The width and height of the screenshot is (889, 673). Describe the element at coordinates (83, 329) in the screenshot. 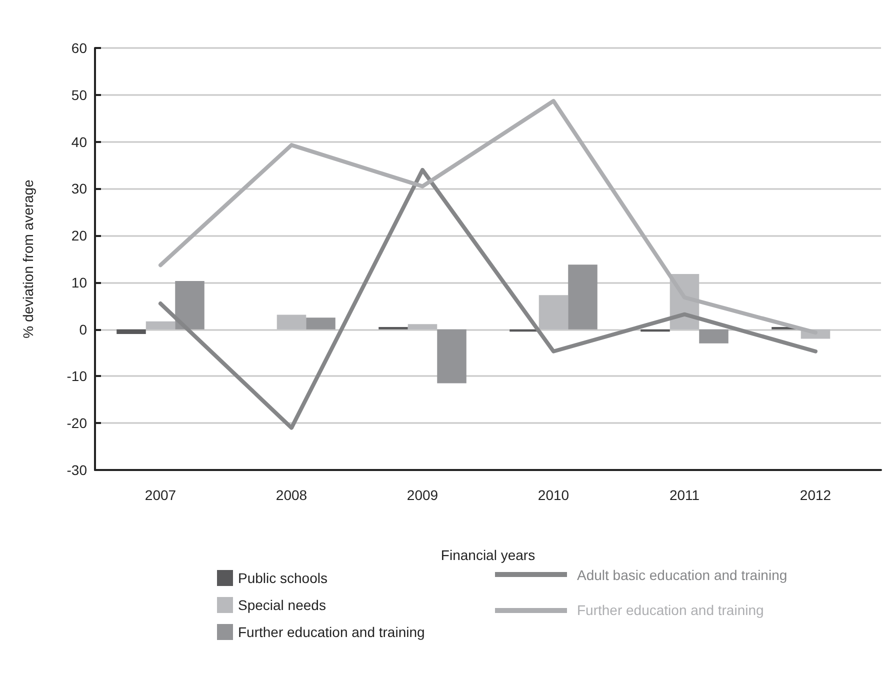

I see `y-tick-label: 0` at that location.